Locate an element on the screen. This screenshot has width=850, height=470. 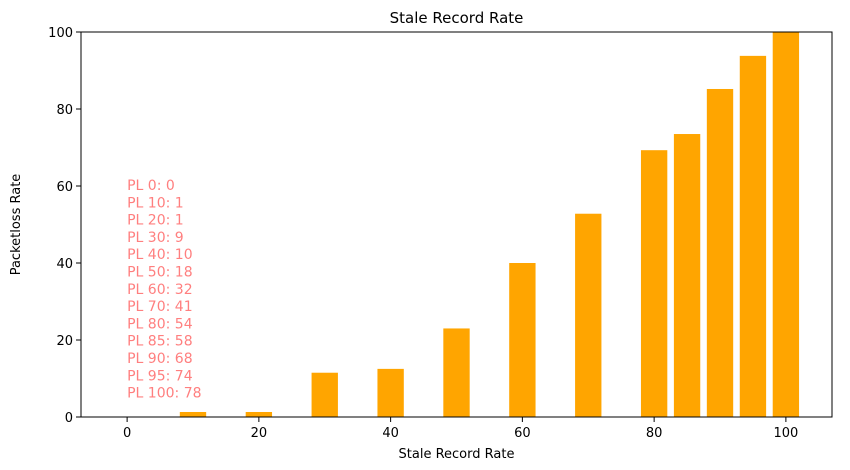
x-tick-label: 60 is located at coordinates (522, 433).